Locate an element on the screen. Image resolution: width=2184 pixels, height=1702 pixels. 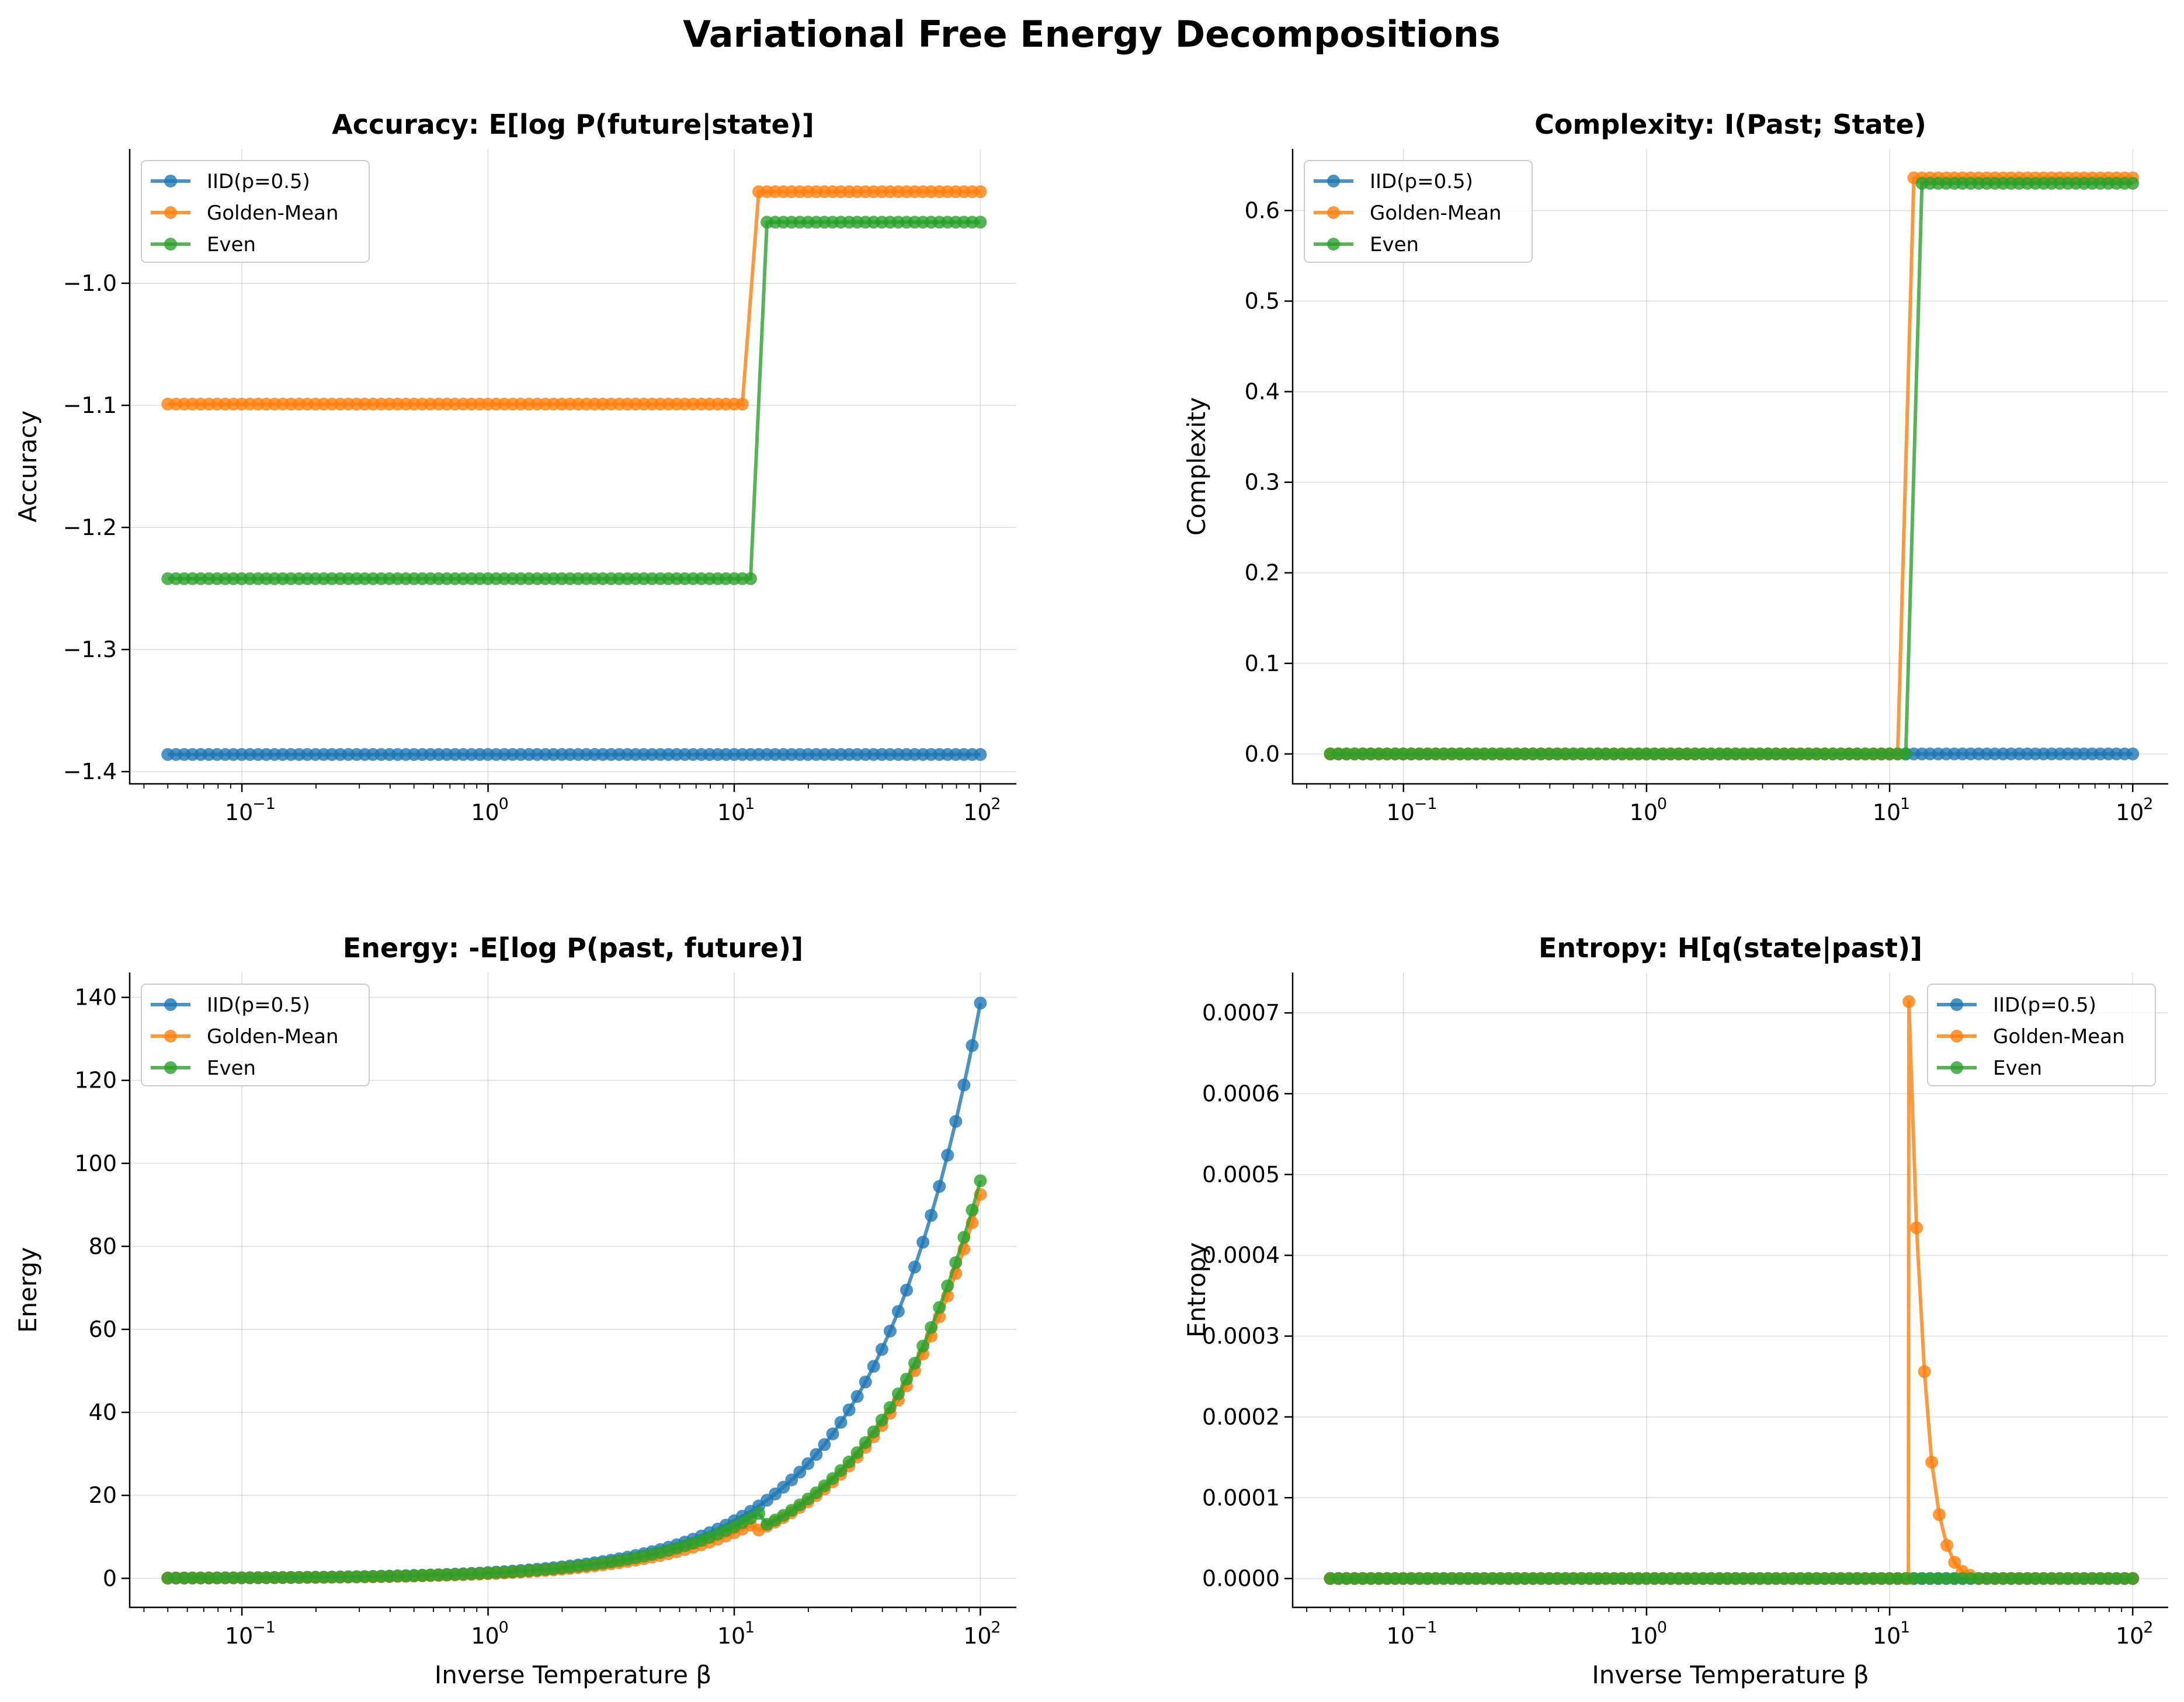
entropy-legend-frame is located at coordinates (2041, 1035).